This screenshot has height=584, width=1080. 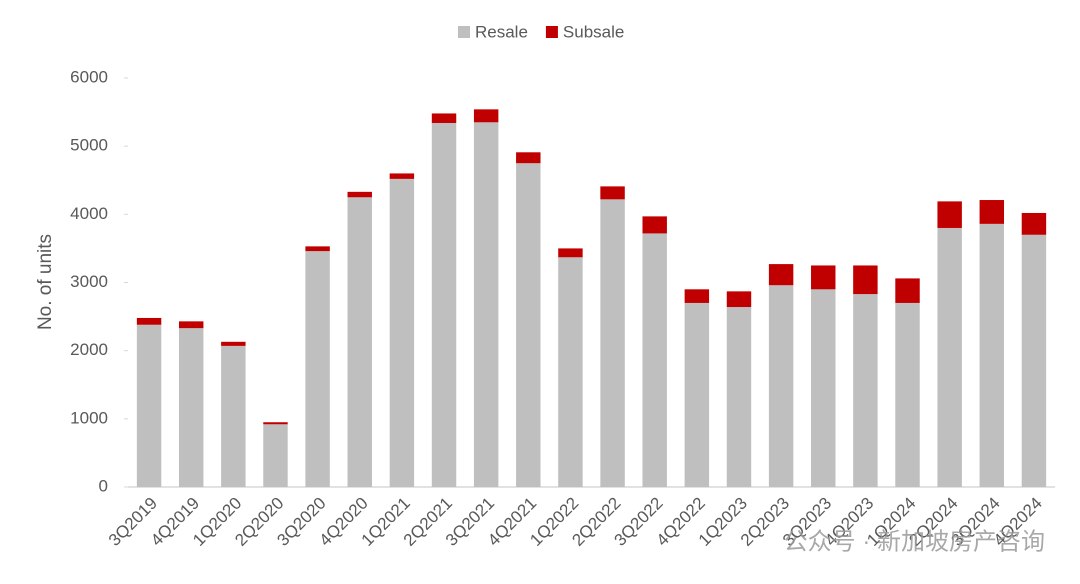 What do you see at coordinates (593, 31) in the screenshot?
I see `legend-label: Subsale` at bounding box center [593, 31].